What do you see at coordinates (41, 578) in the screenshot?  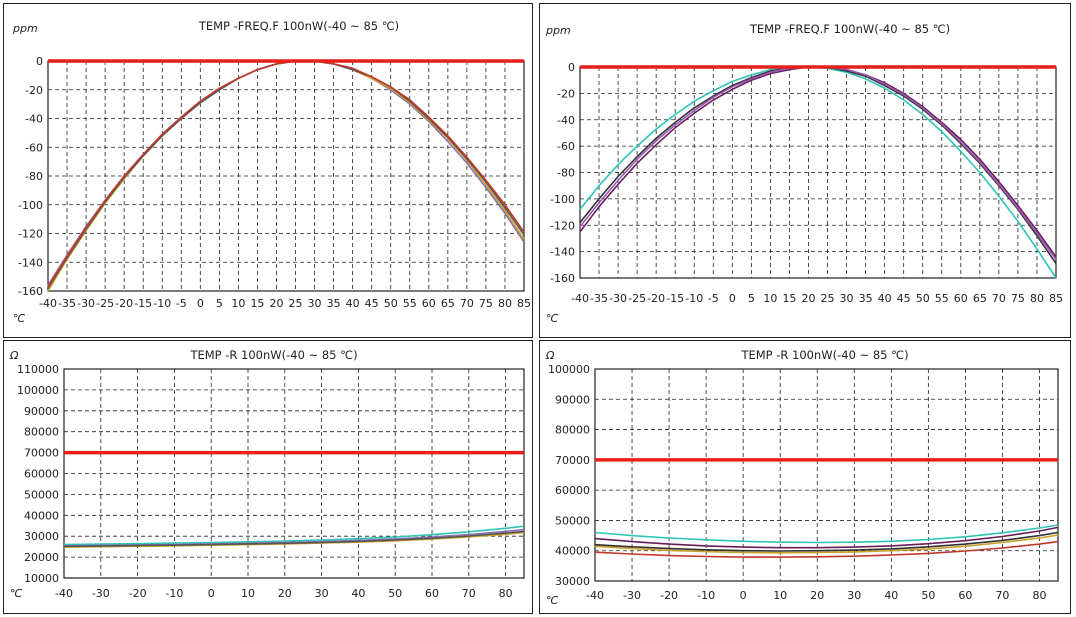 I see `y-tick-label: 10000` at bounding box center [41, 578].